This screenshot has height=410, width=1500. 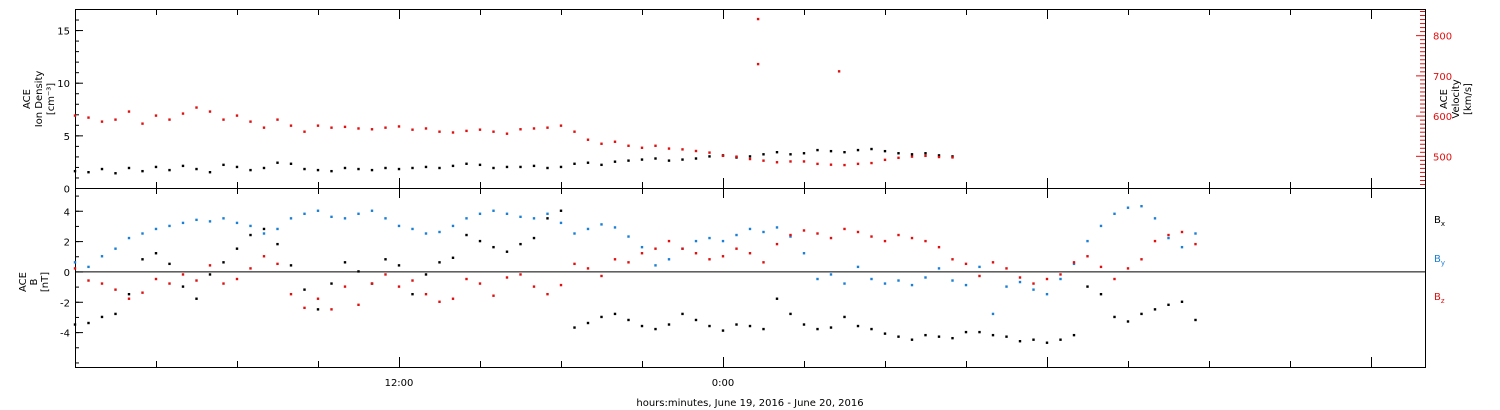 What do you see at coordinates (23, 282) in the screenshot?
I see `field-axis-label-line1: ACE` at bounding box center [23, 282].